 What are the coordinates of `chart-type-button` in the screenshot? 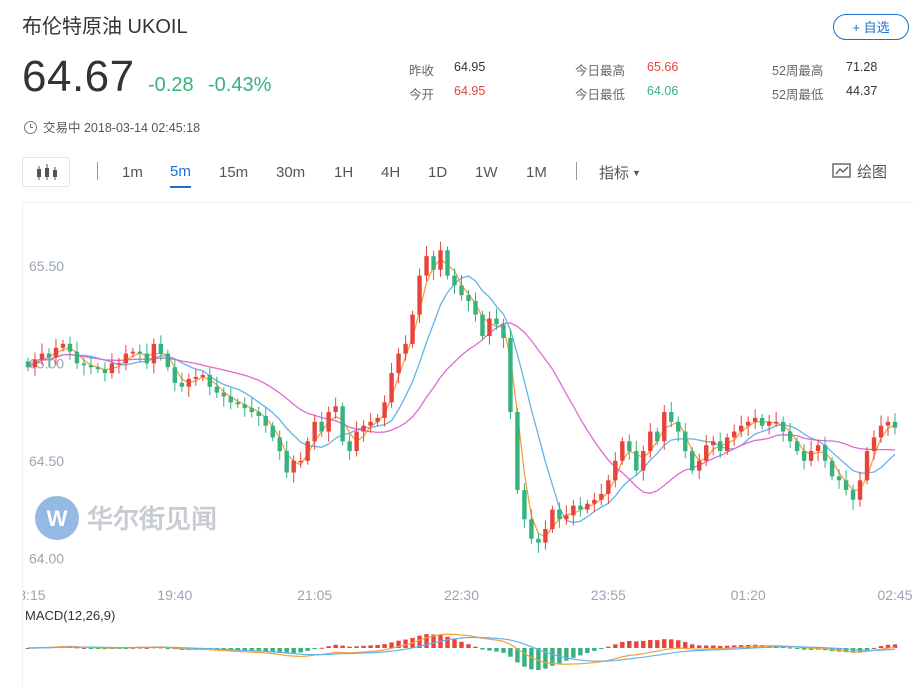 It's located at (46, 172).